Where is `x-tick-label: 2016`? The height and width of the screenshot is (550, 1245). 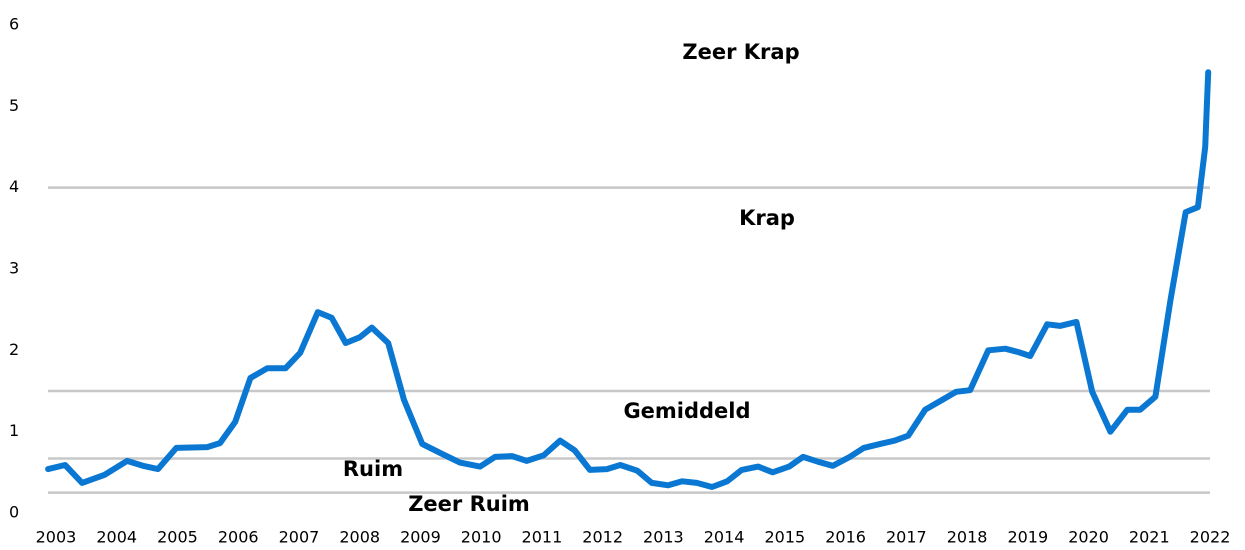
x-tick-label: 2016 is located at coordinates (845, 537).